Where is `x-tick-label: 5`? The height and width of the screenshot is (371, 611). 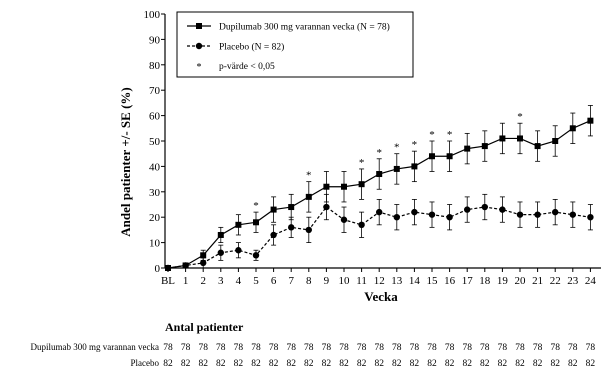 x-tick-label: 5 is located at coordinates (256, 281).